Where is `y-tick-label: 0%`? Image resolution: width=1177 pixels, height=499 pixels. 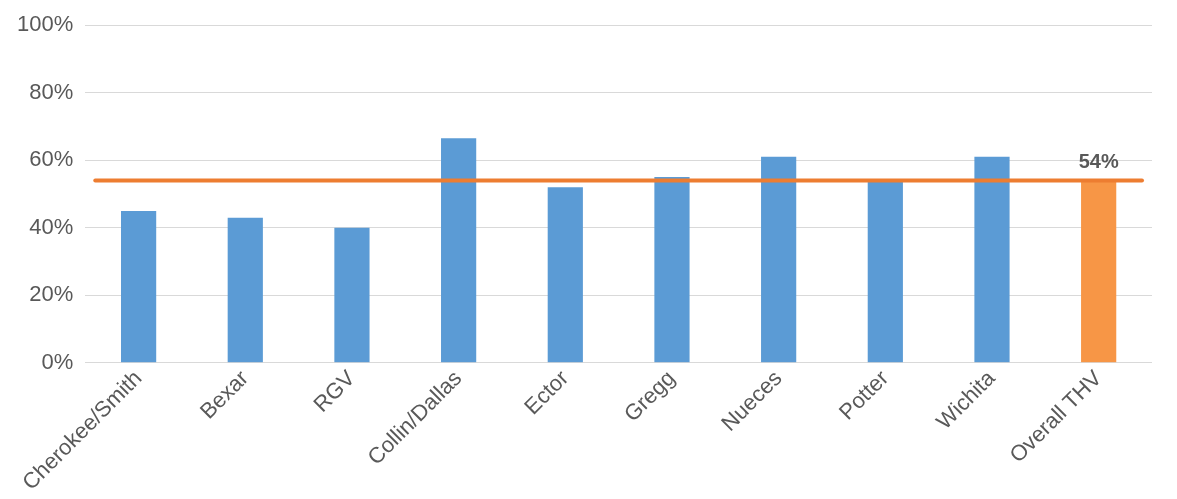 y-tick-label: 0% is located at coordinates (57, 361).